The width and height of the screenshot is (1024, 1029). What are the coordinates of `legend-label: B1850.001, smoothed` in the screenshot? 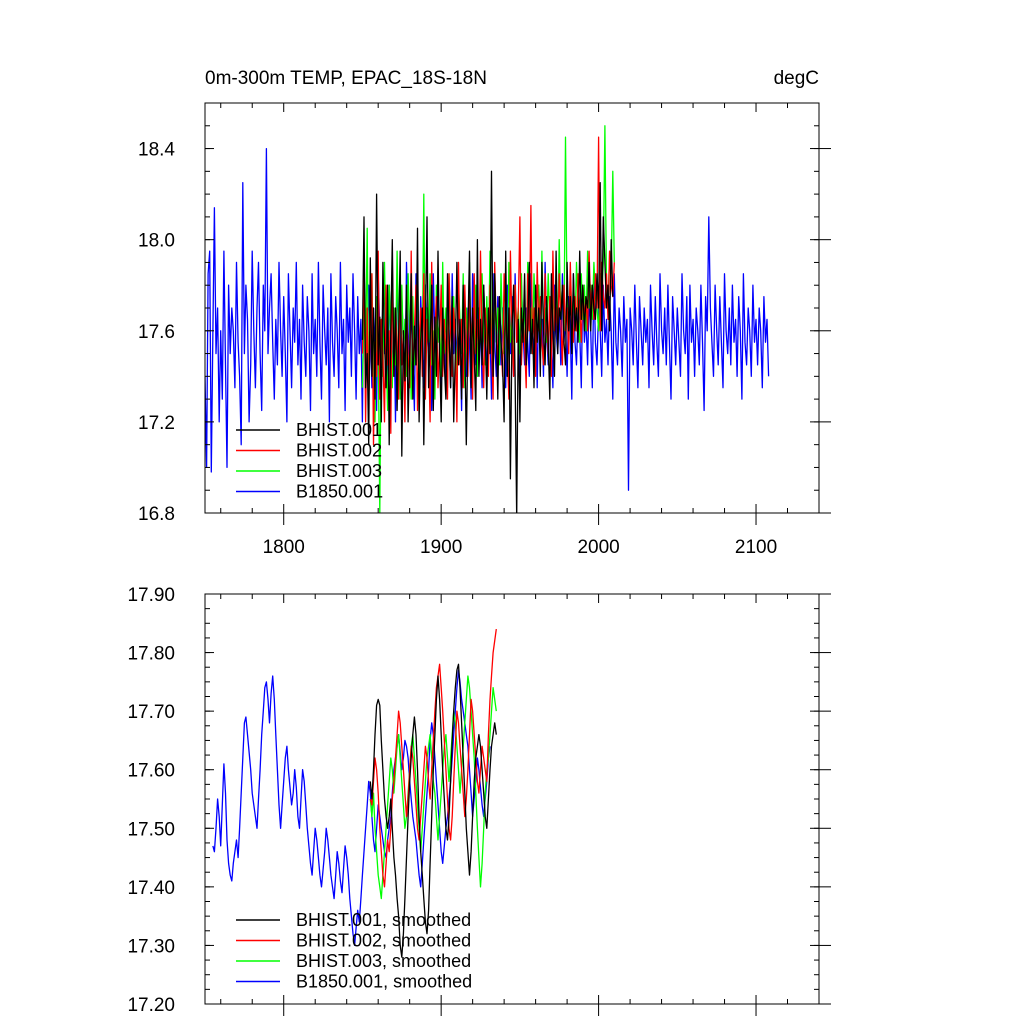 It's located at (384, 982).